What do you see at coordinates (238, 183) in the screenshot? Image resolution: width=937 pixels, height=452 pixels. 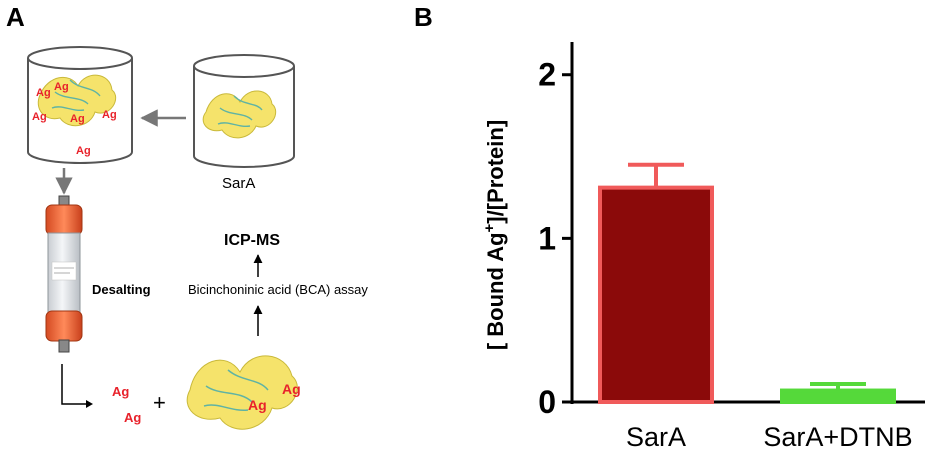 I see `sara-label: SarA` at bounding box center [238, 183].